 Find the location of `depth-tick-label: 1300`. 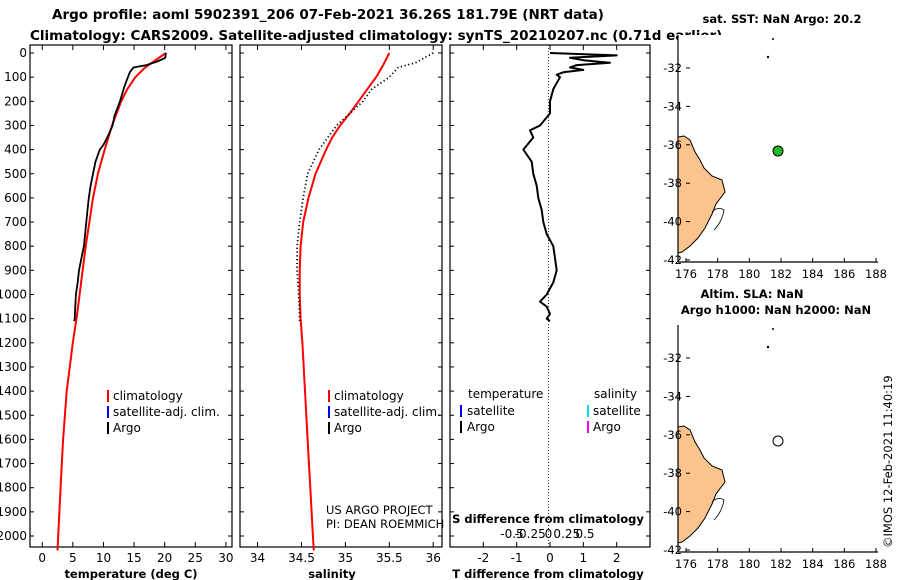

depth-tick-label: 1300 is located at coordinates (13, 367).